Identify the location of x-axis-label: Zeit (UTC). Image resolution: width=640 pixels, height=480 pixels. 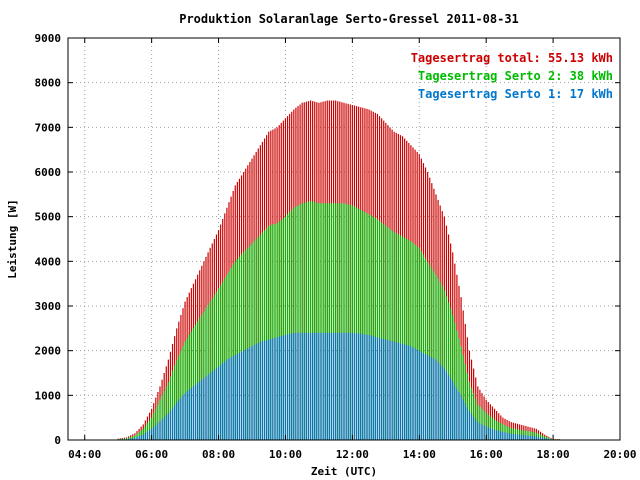
(344, 471).